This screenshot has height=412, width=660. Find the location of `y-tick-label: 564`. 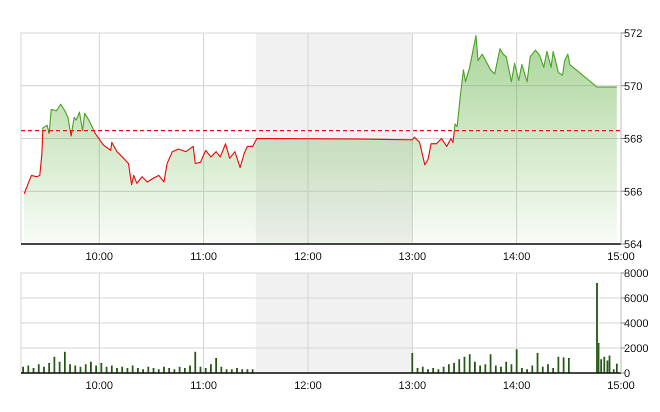

y-tick-label: 564 is located at coordinates (633, 245).